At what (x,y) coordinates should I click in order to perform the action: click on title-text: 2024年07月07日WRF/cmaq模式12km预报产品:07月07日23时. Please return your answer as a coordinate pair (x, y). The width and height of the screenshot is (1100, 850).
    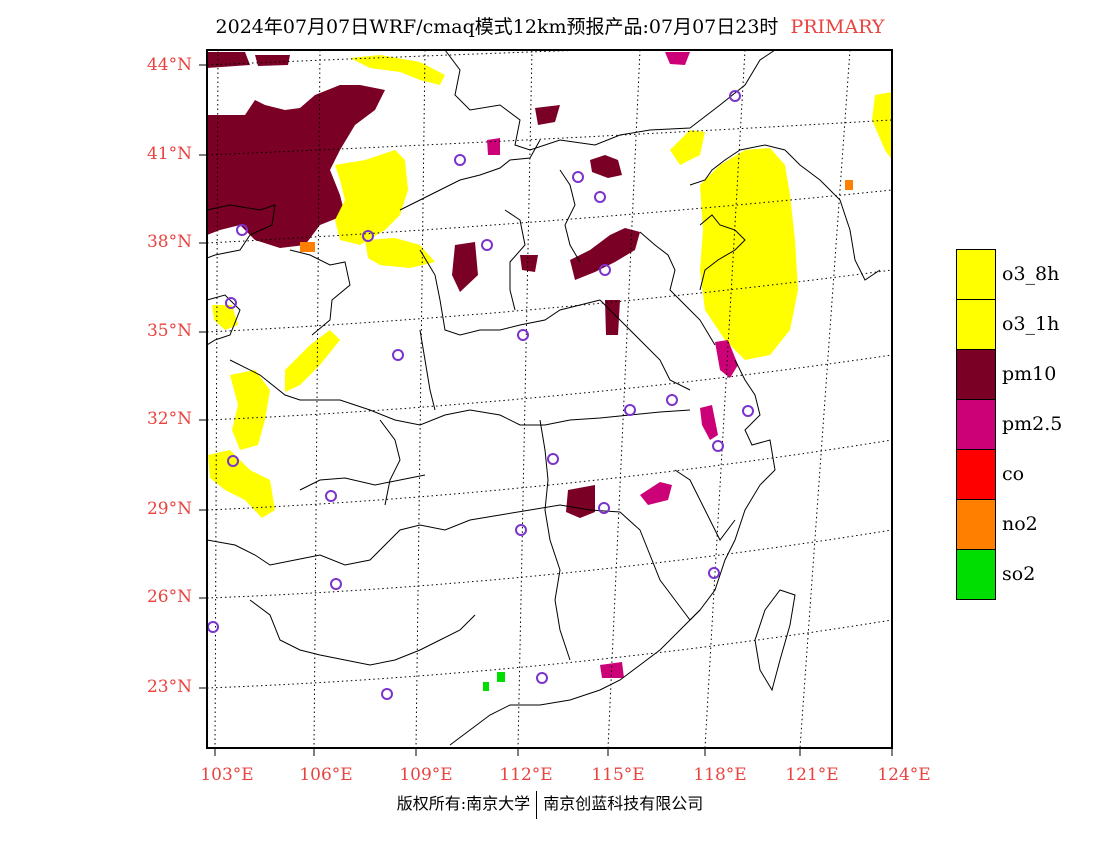
    Looking at the image, I should click on (497, 27).